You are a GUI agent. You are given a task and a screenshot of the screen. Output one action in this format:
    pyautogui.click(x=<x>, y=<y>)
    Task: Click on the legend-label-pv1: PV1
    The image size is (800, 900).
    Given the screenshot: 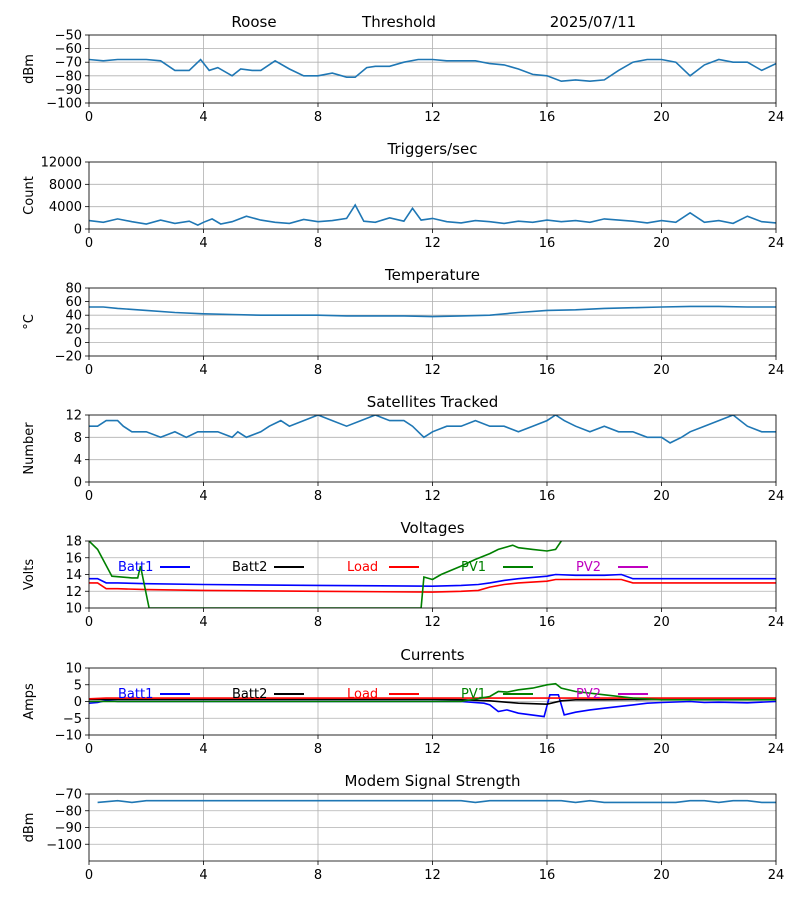 What is the action you would take?
    pyautogui.click(x=473, y=567)
    